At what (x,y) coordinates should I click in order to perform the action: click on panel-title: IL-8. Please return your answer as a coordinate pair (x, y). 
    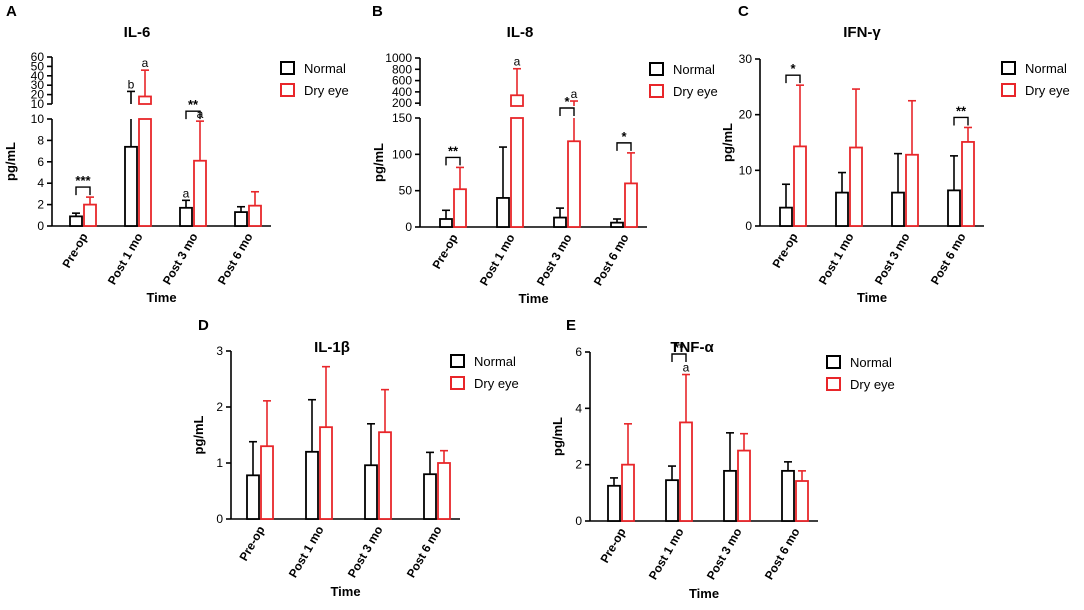
    Looking at the image, I should click on (520, 32).